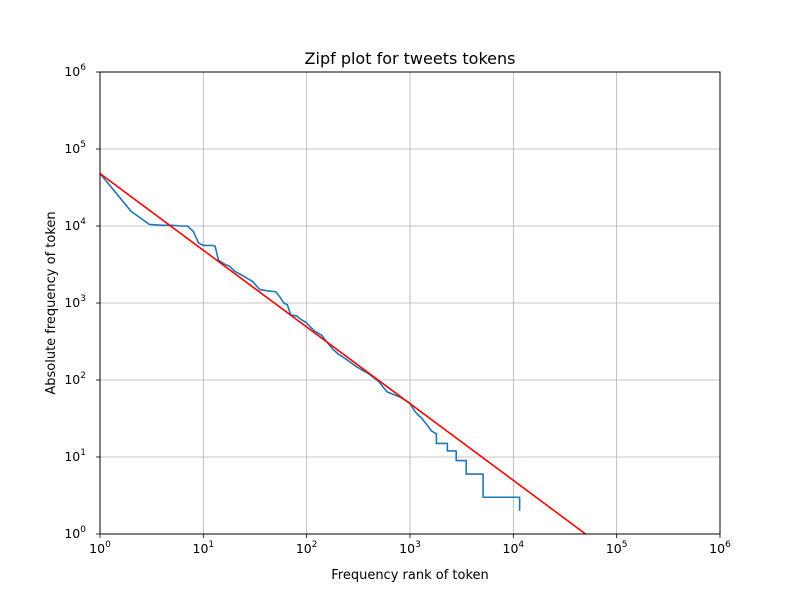 Image resolution: width=800 pixels, height=600 pixels. What do you see at coordinates (100, 548) in the screenshot?
I see `x-tick-label: 100` at bounding box center [100, 548].